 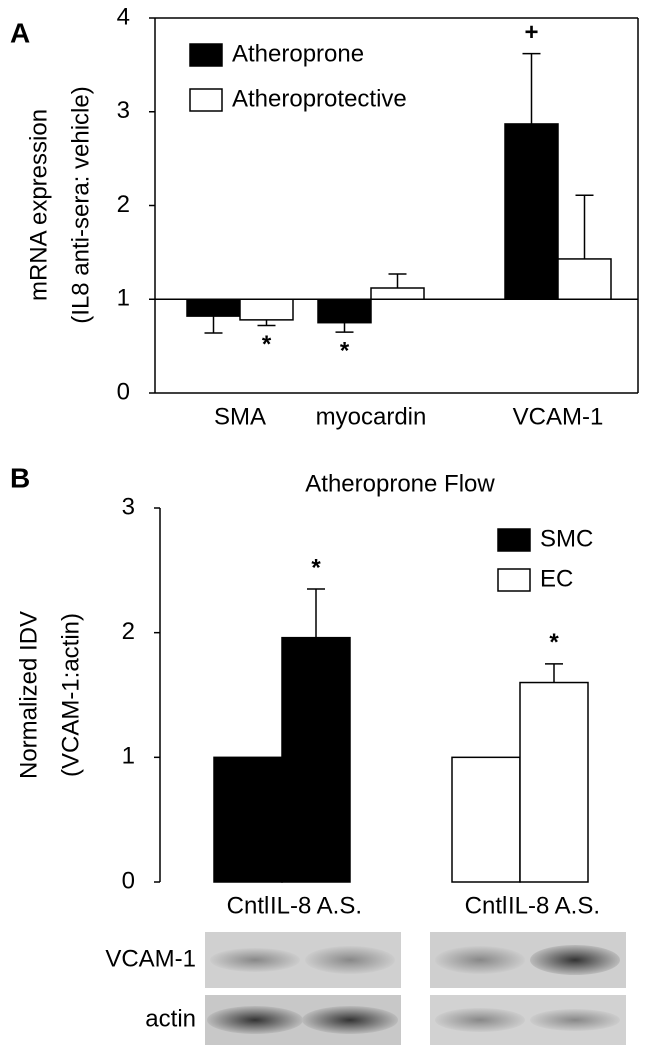 I want to click on x-tick-label: SMA, so click(x=240, y=416).